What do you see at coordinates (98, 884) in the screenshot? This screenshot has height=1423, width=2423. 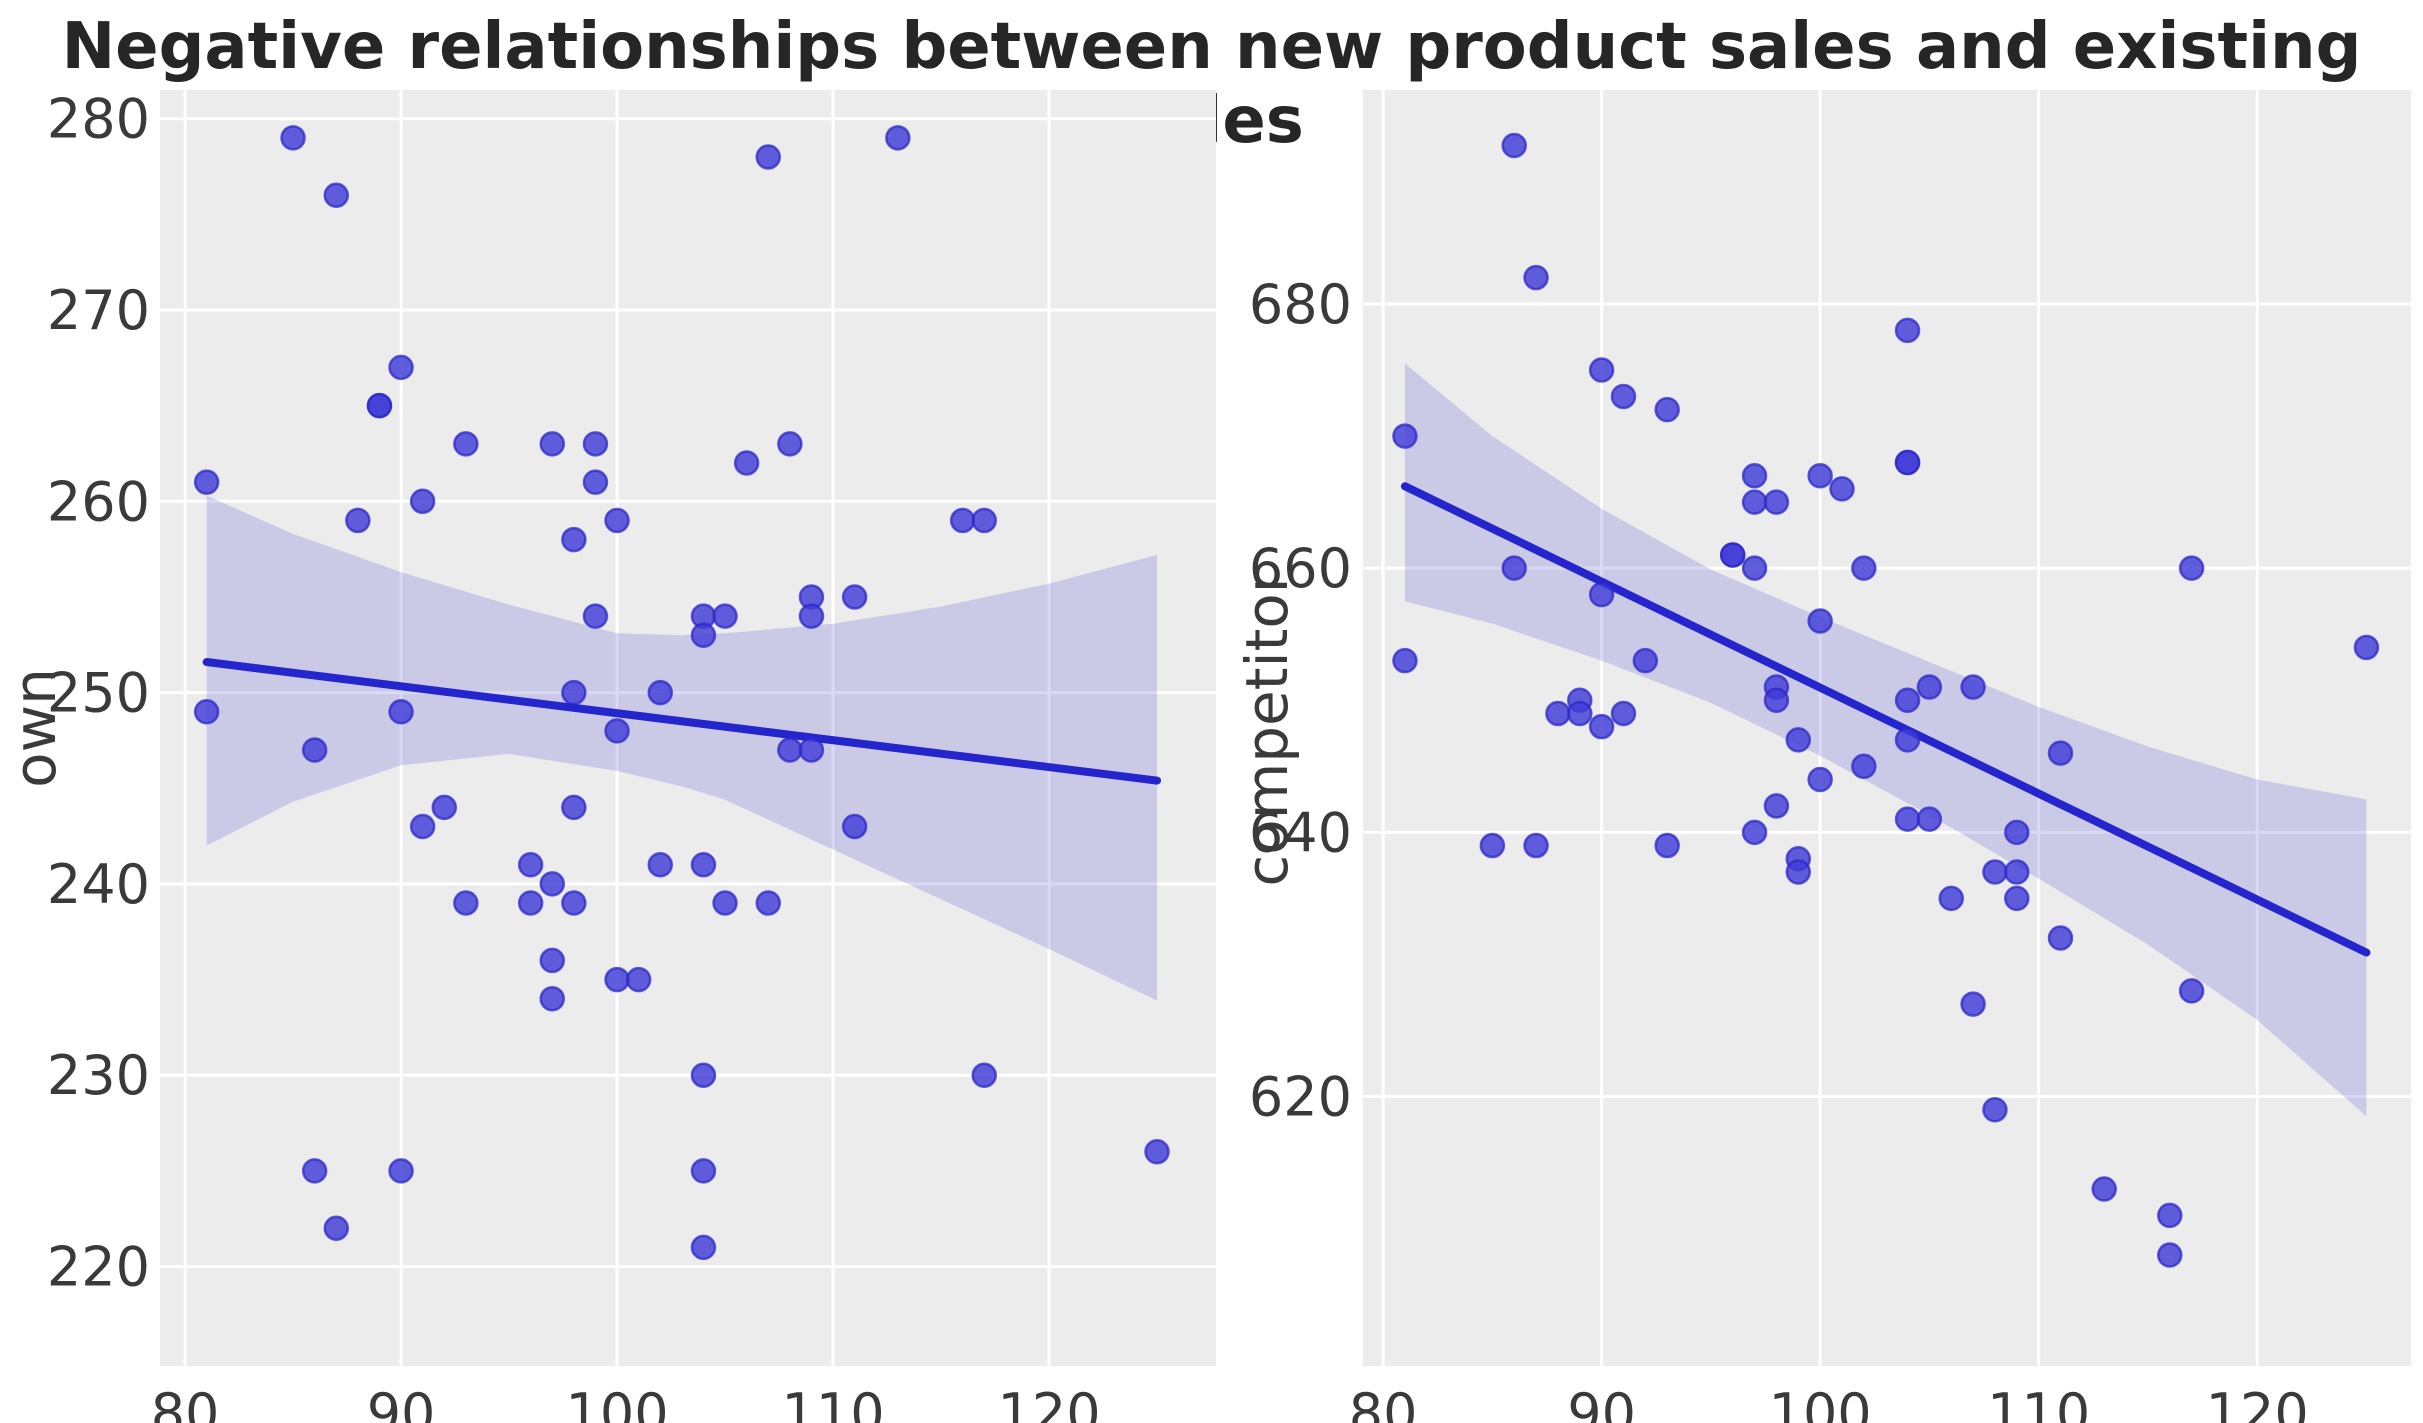 I see `y-tick-label: 240` at bounding box center [98, 884].